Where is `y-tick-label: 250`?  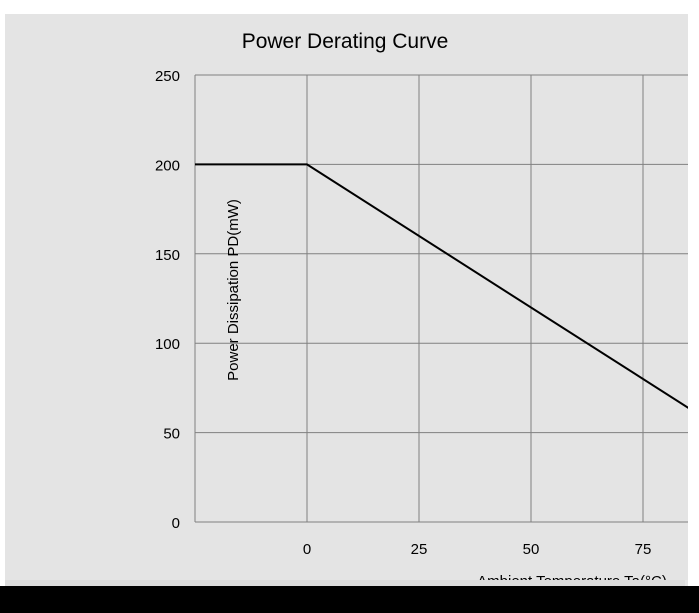 y-tick-label: 250 is located at coordinates (167, 76).